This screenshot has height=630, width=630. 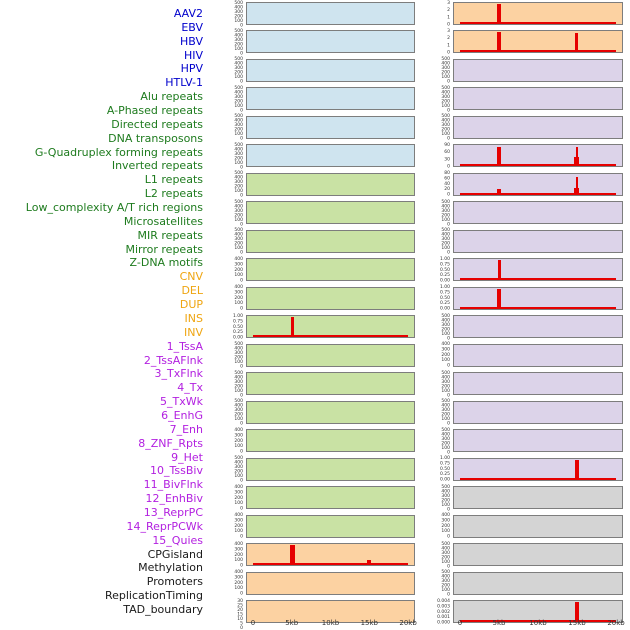 I want to click on row-label-Promoters: Promoters, so click(x=174, y=582).